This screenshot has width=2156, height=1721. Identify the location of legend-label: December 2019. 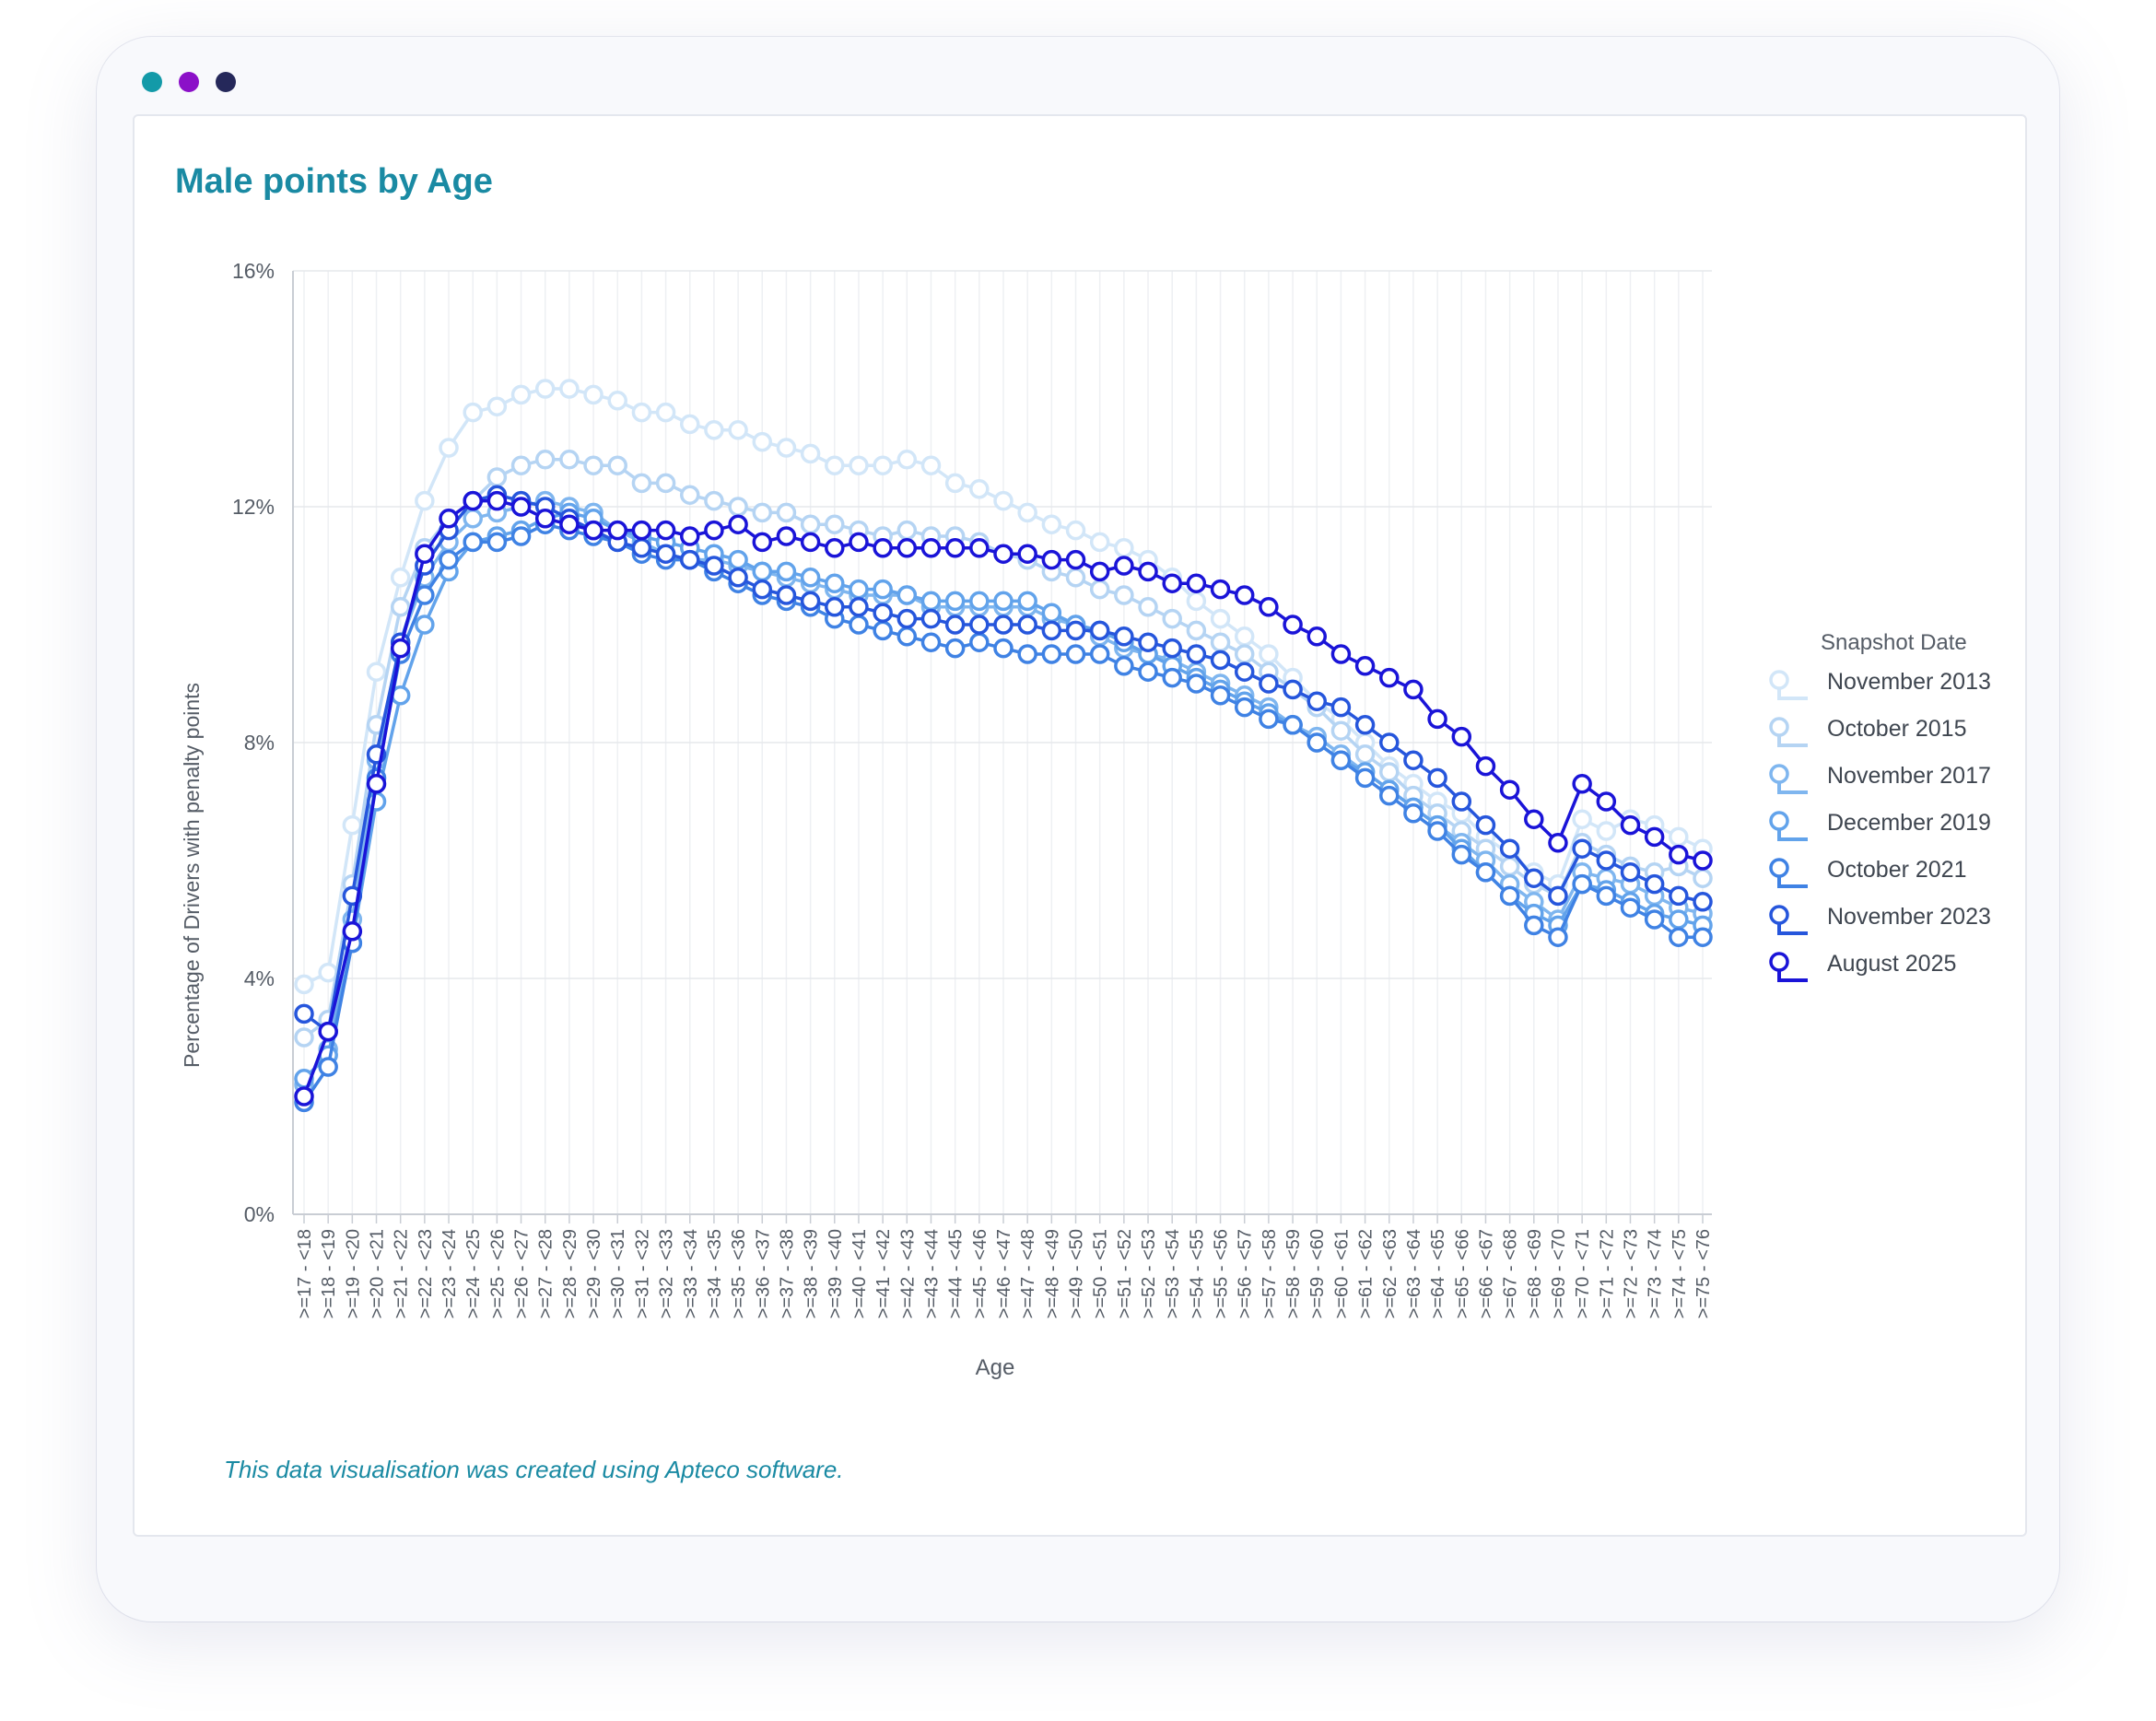
(1909, 823).